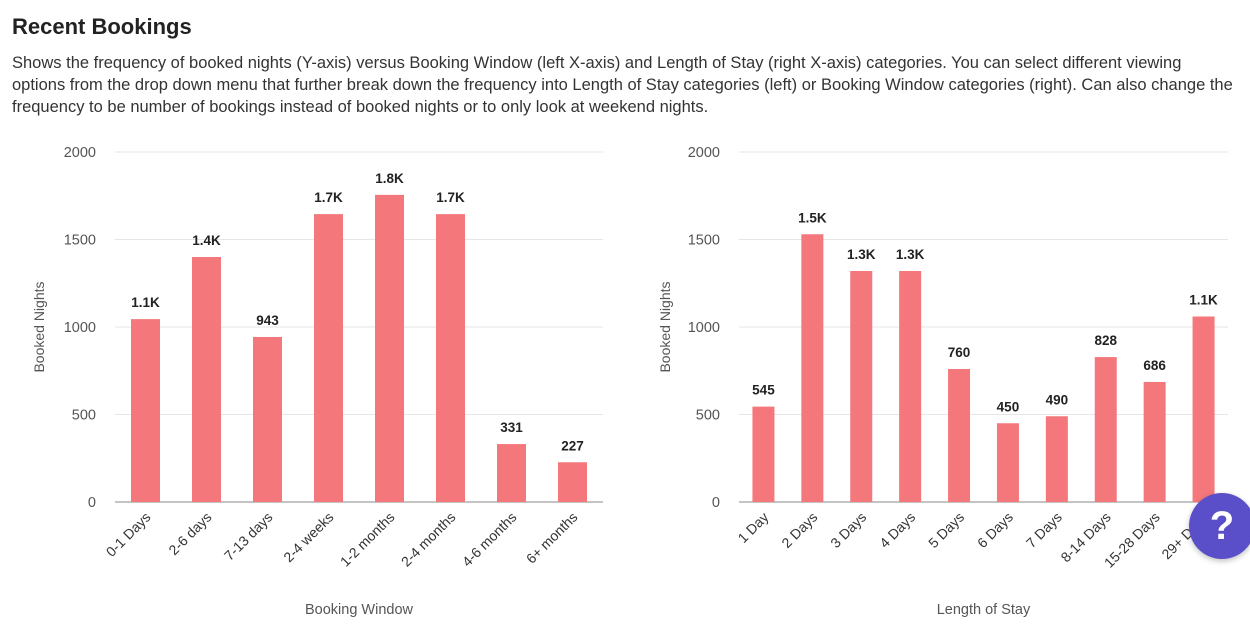 This screenshot has height=625, width=1250. I want to click on page-title: Recent Bookings, so click(102, 26).